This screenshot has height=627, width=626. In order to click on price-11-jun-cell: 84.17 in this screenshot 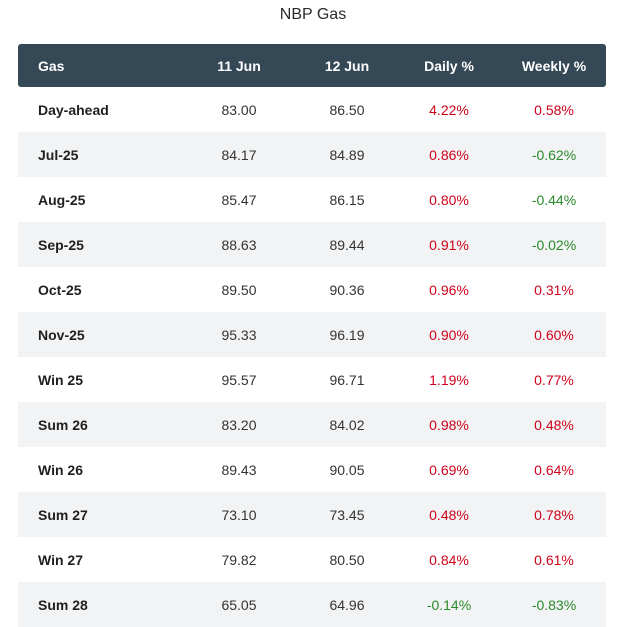, I will do `click(239, 154)`.